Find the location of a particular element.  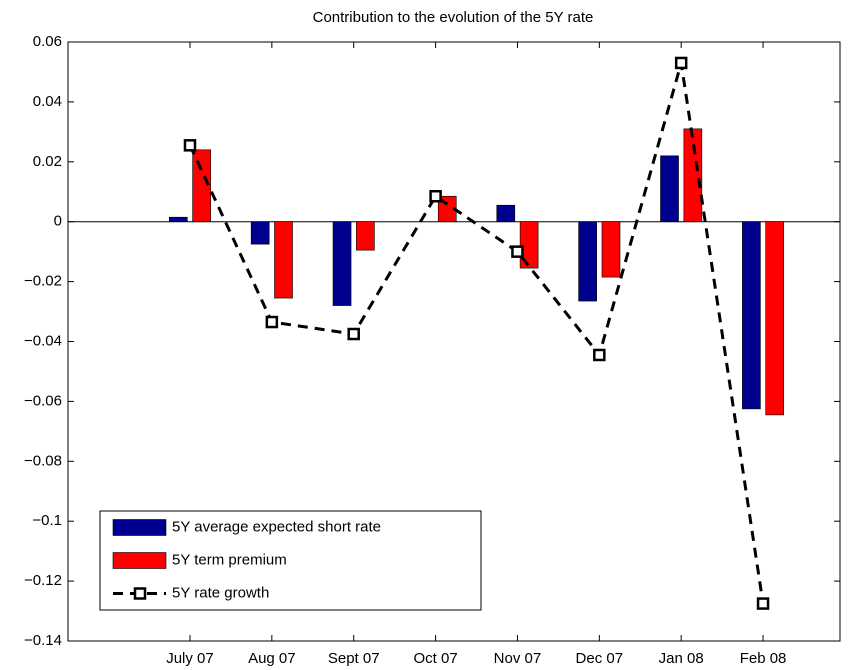

x-tick-label: Nov 07 is located at coordinates (518, 658).